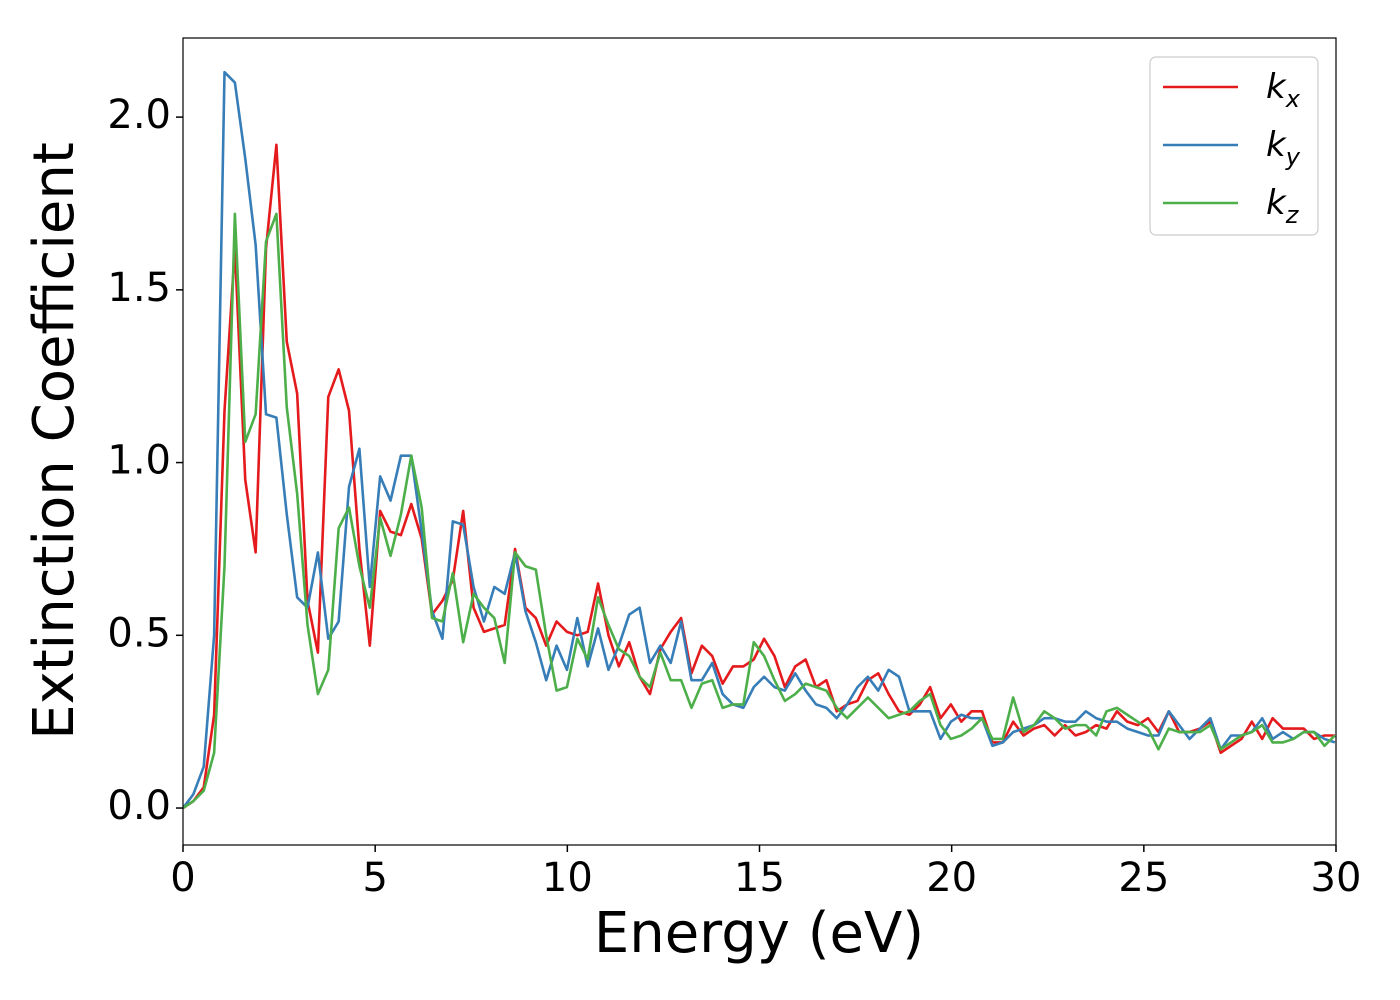  What do you see at coordinates (1283, 90) in the screenshot?
I see `legend-label: kx` at bounding box center [1283, 90].